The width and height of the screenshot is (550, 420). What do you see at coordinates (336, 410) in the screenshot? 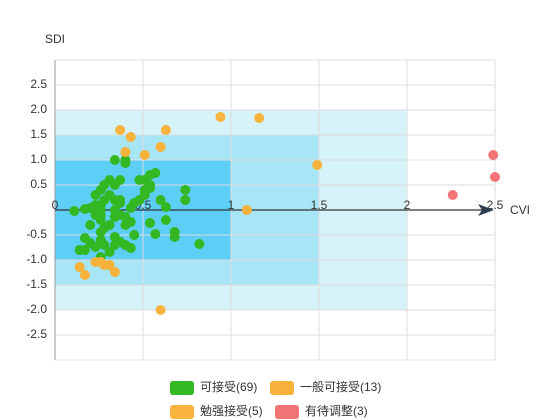
I see `legend-label: 有待调整(3)` at bounding box center [336, 410].